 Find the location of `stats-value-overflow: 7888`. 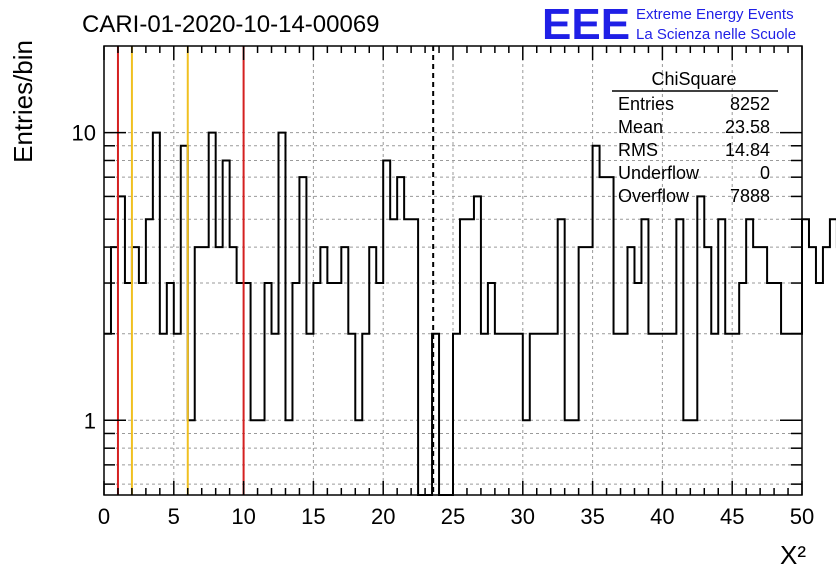

stats-value-overflow: 7888 is located at coordinates (750, 196).